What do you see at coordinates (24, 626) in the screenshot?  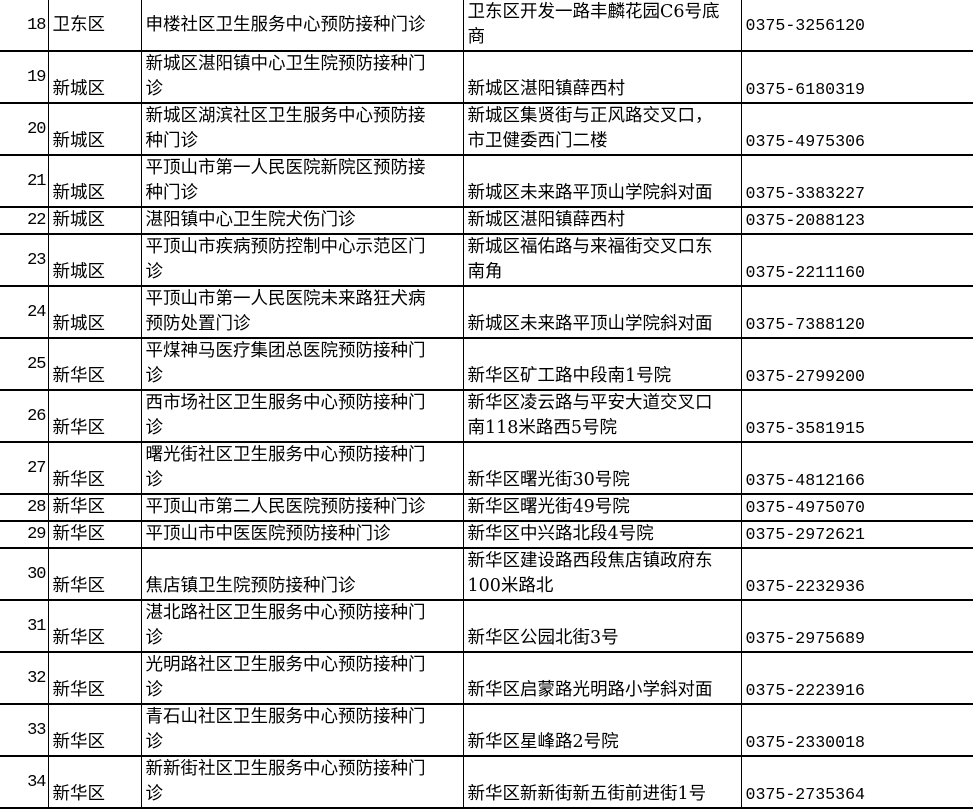 I see `row-number: 31` at bounding box center [24, 626].